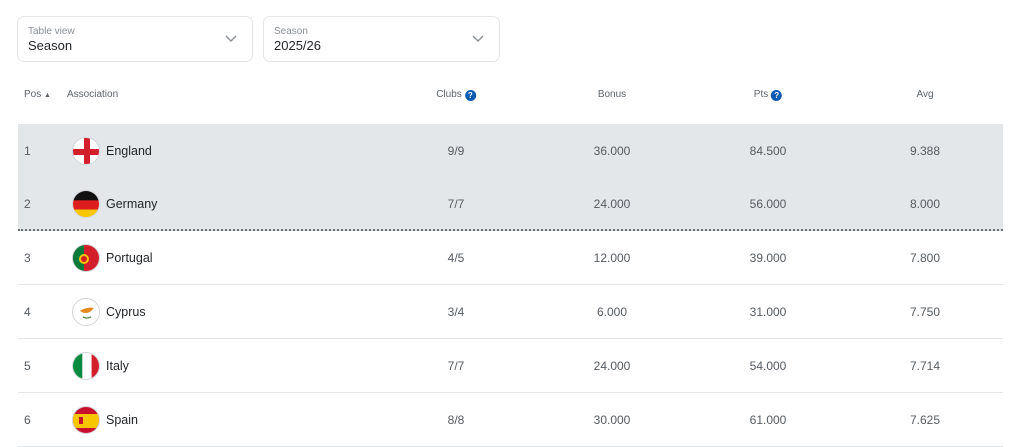 Image resolution: width=1024 pixels, height=447 pixels. What do you see at coordinates (612, 419) in the screenshot?
I see `bonus-value: 30.000` at bounding box center [612, 419].